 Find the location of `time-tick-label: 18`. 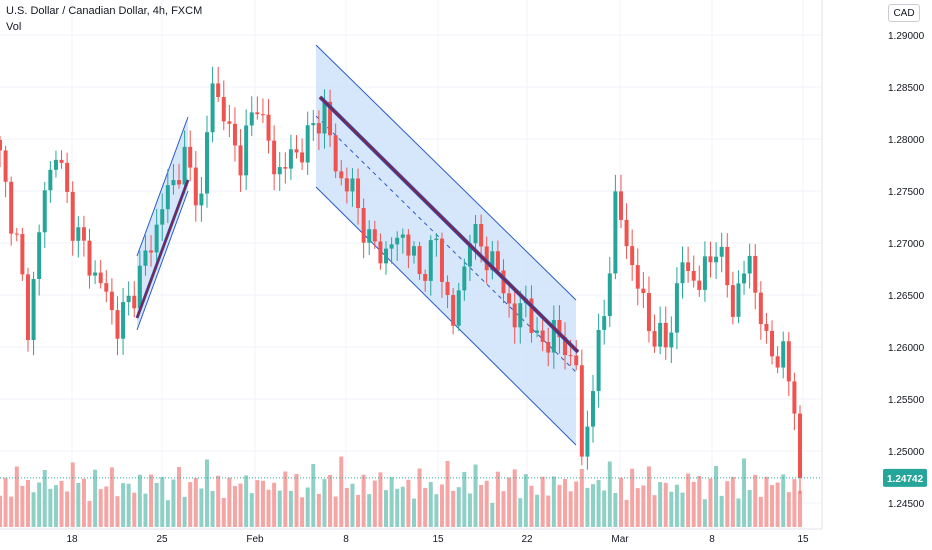

time-tick-label: 18 is located at coordinates (72, 539).